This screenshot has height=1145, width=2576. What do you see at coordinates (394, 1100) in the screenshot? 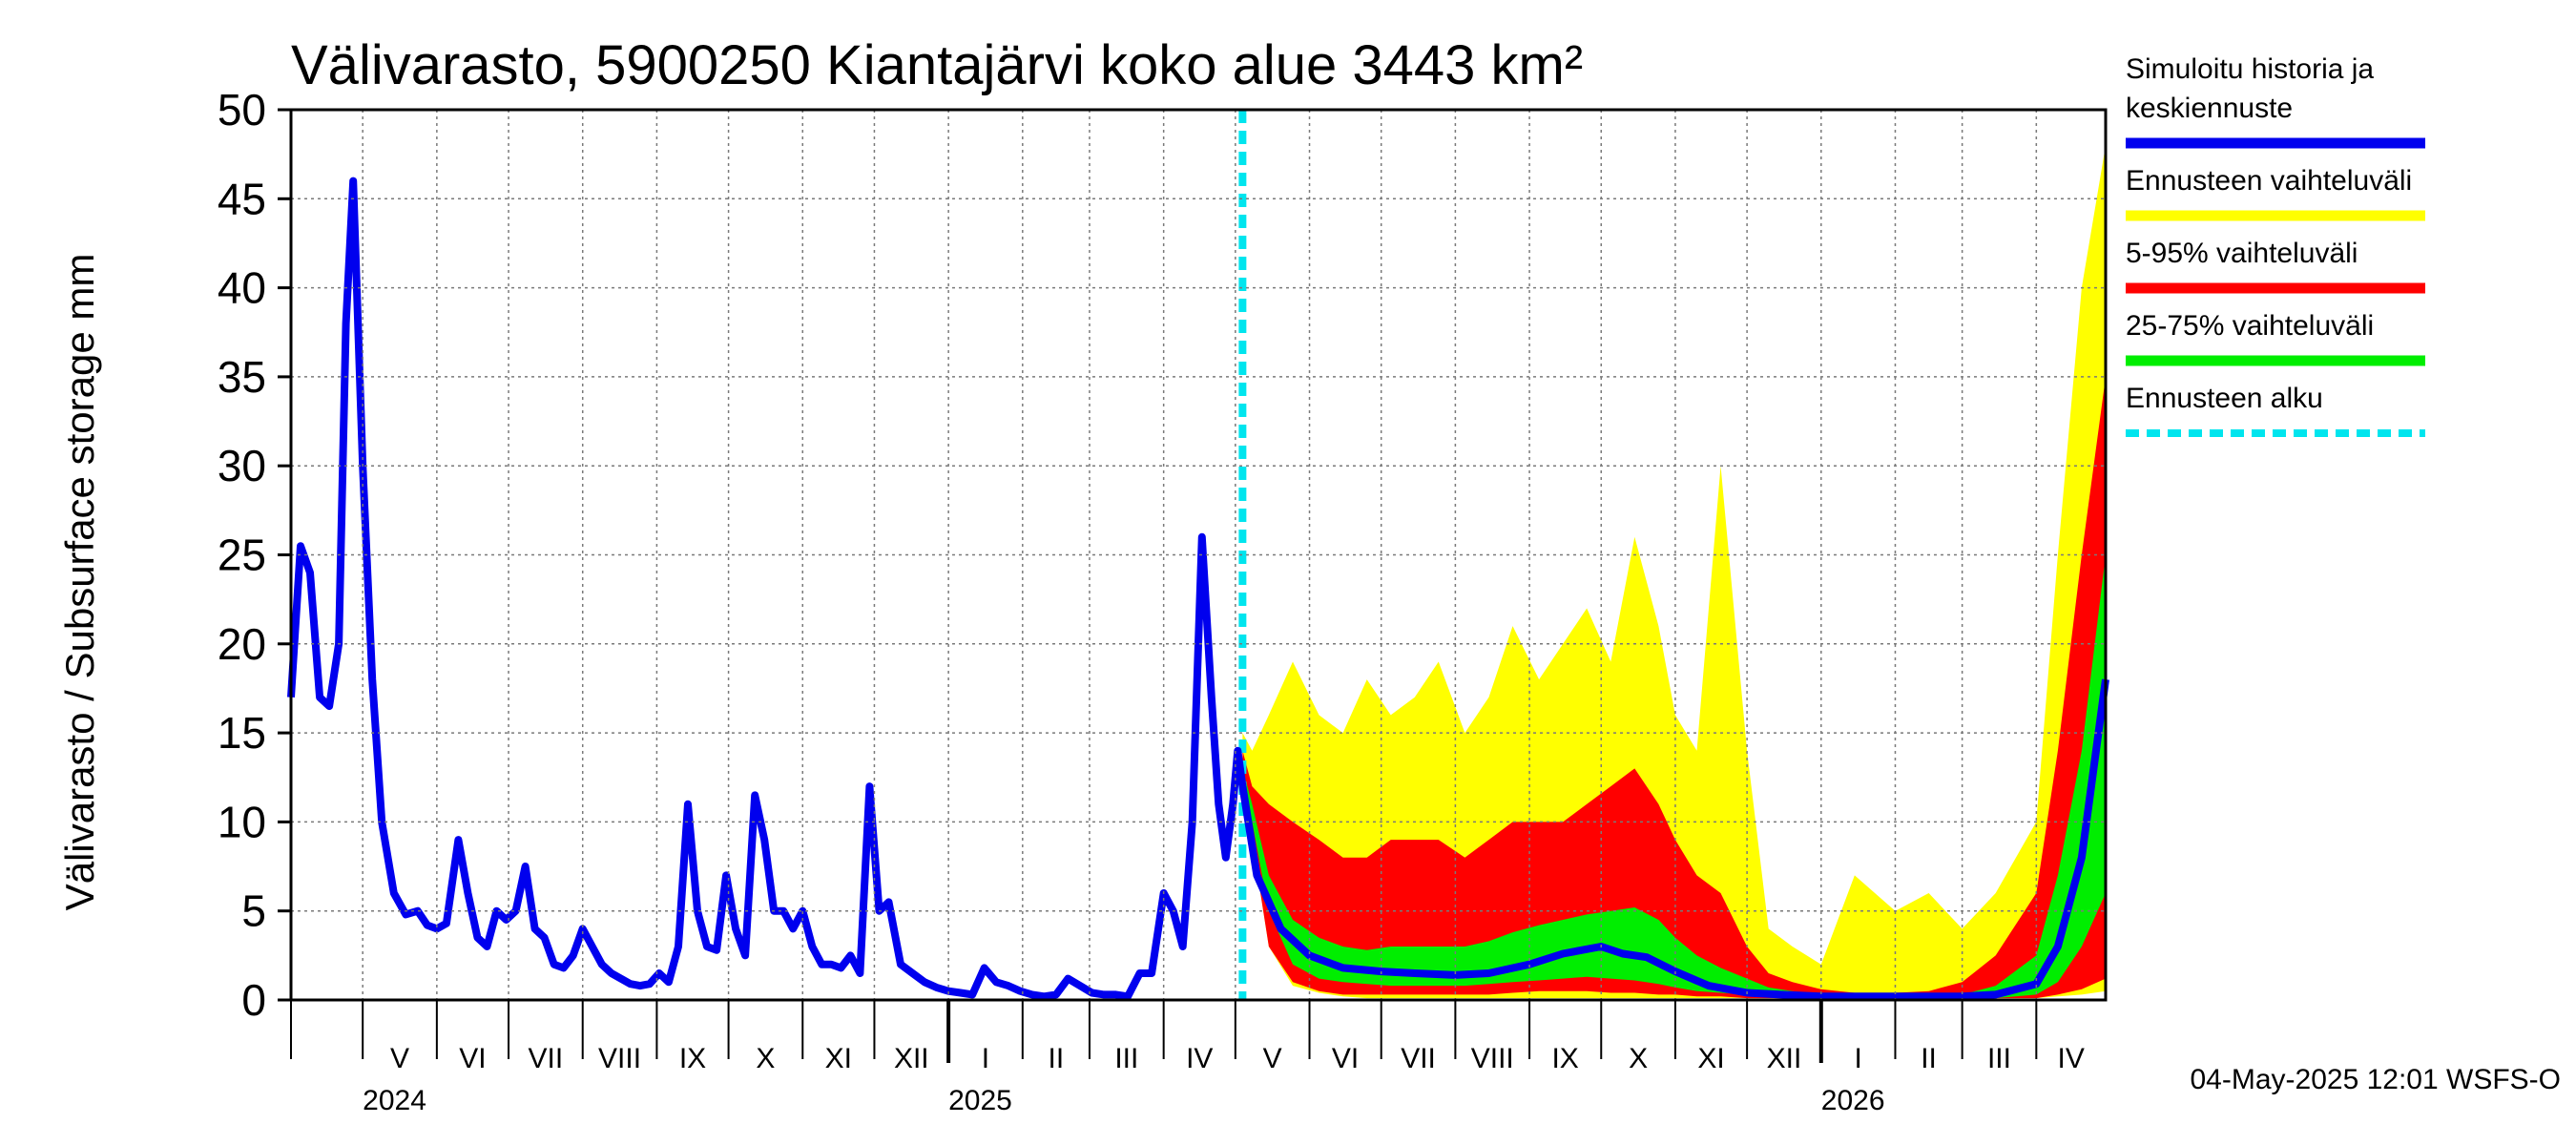
I see `year-label: 2024` at bounding box center [394, 1100].